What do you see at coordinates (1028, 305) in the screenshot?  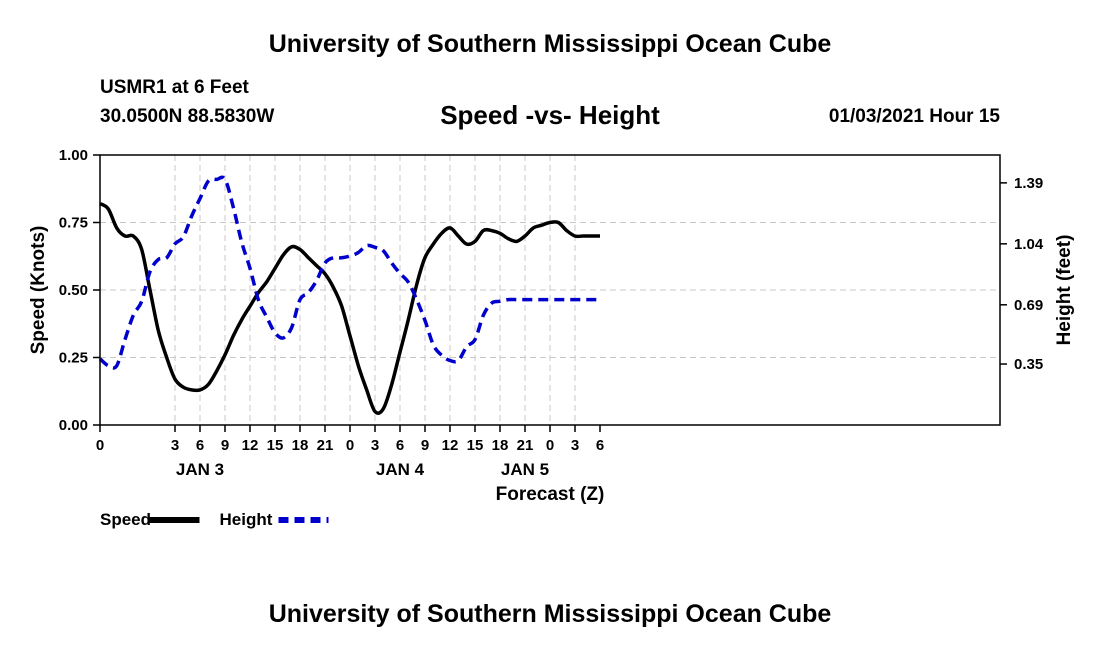 I see `y-right-tick-label: 0.69` at bounding box center [1028, 305].